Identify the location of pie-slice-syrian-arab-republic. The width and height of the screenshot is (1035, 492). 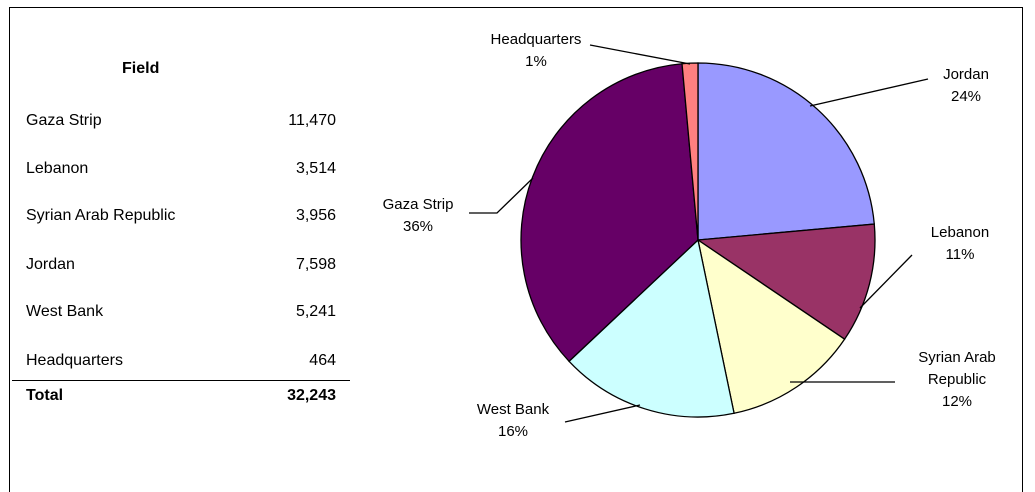
(771, 326).